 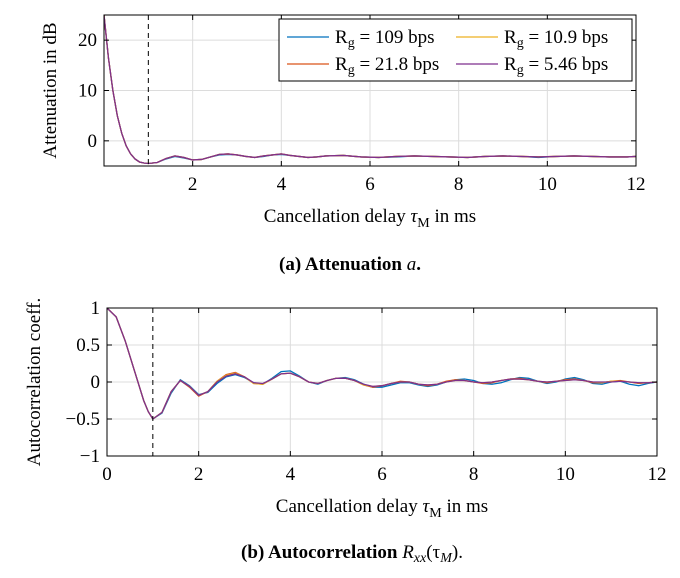 What do you see at coordinates (107, 474) in the screenshot?
I see `x-tick-label: 0` at bounding box center [107, 474].